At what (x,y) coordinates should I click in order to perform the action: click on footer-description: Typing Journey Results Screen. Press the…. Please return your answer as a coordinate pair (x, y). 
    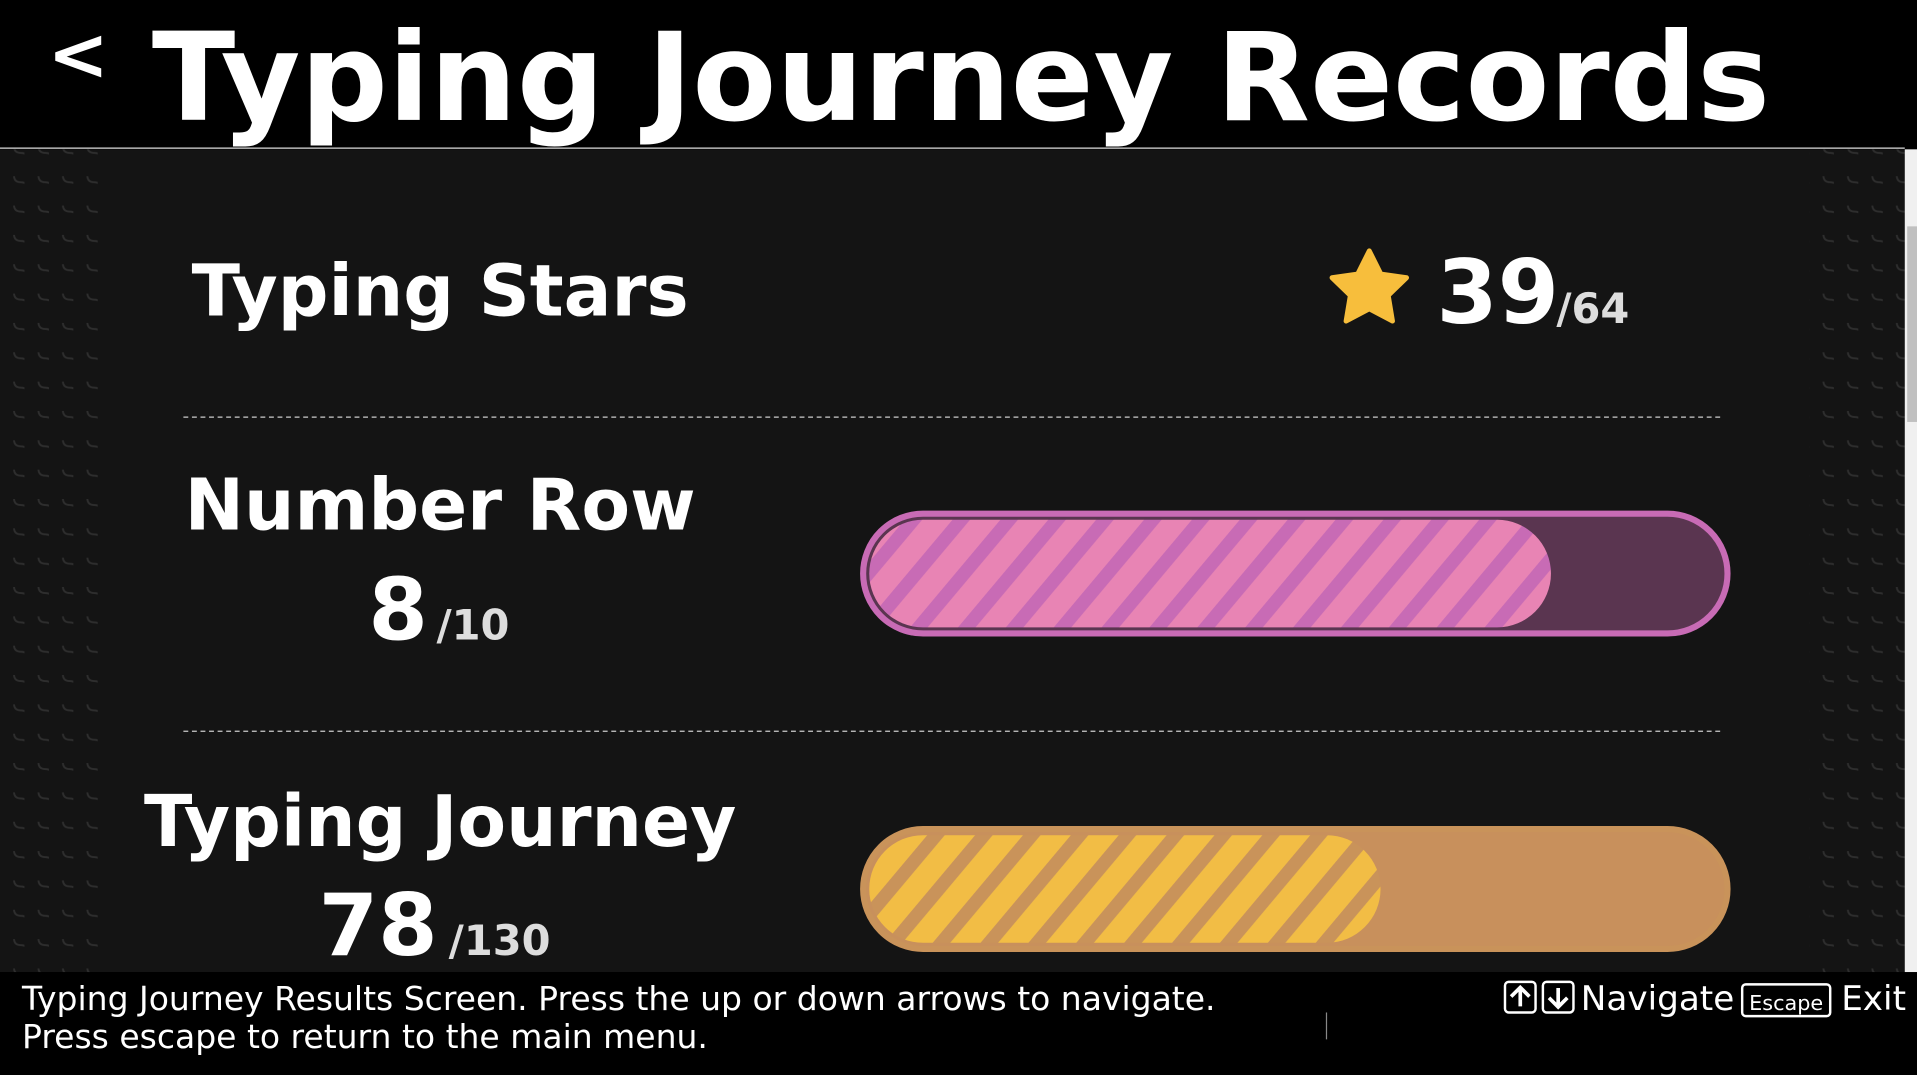
    Looking at the image, I should click on (618, 998).